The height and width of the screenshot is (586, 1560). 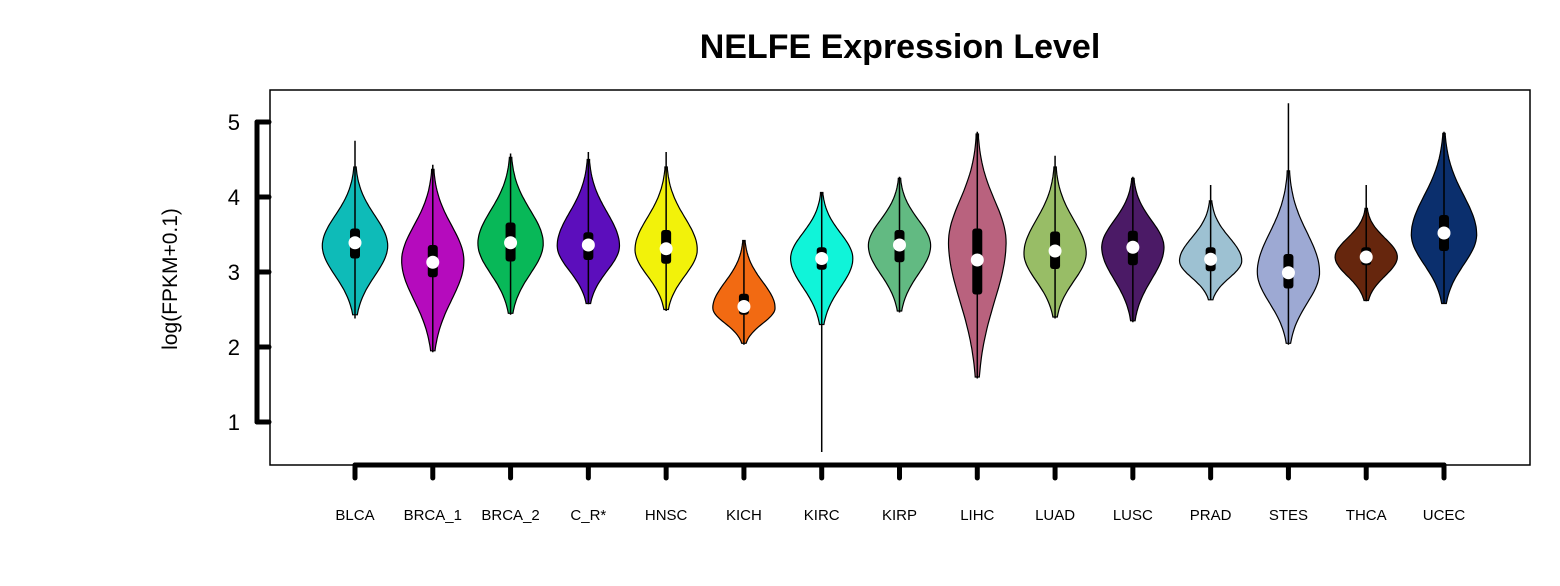 What do you see at coordinates (588, 515) in the screenshot?
I see `x-tick-label: C_R*` at bounding box center [588, 515].